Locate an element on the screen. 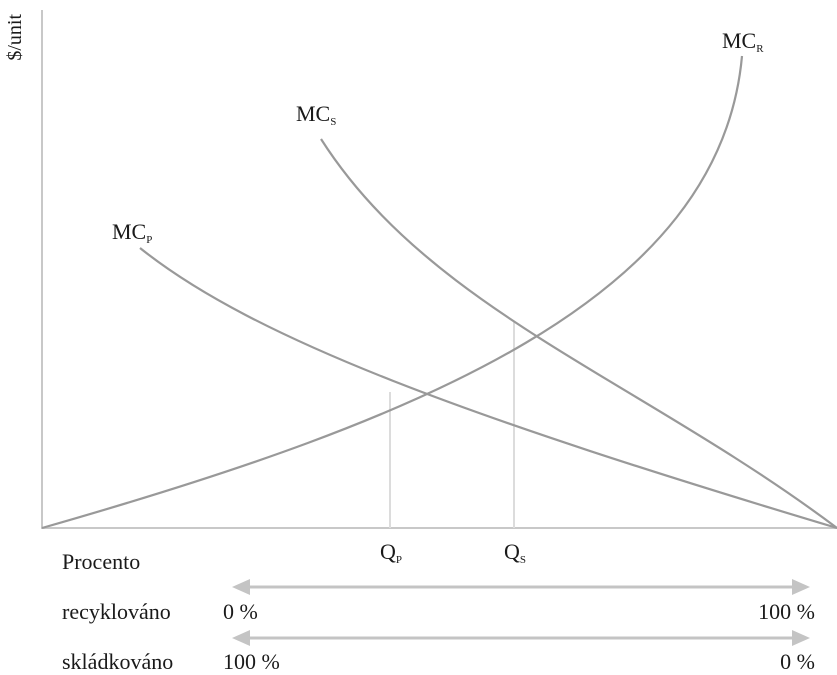  landfilled-left-value: 100 % is located at coordinates (251, 661).